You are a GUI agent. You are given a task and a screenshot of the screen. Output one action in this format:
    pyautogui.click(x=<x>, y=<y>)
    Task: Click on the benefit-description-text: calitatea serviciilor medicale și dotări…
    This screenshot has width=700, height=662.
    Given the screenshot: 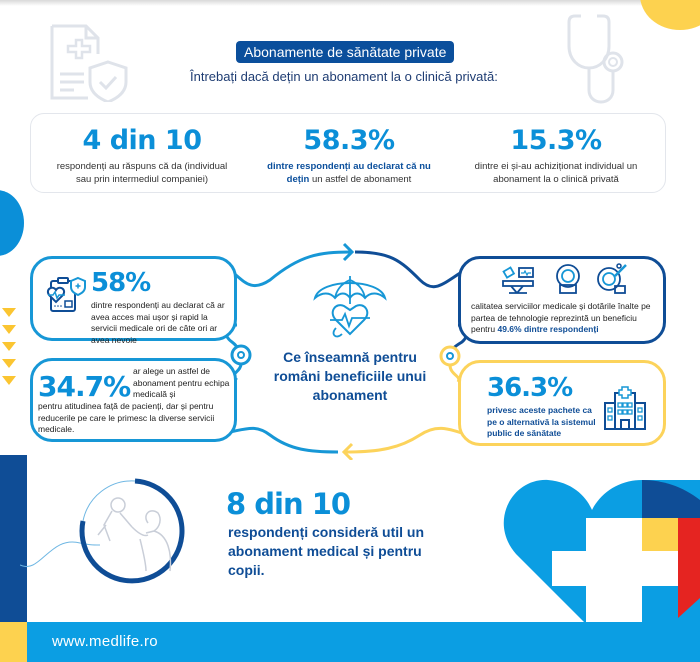 What is the action you would take?
    pyautogui.click(x=561, y=317)
    